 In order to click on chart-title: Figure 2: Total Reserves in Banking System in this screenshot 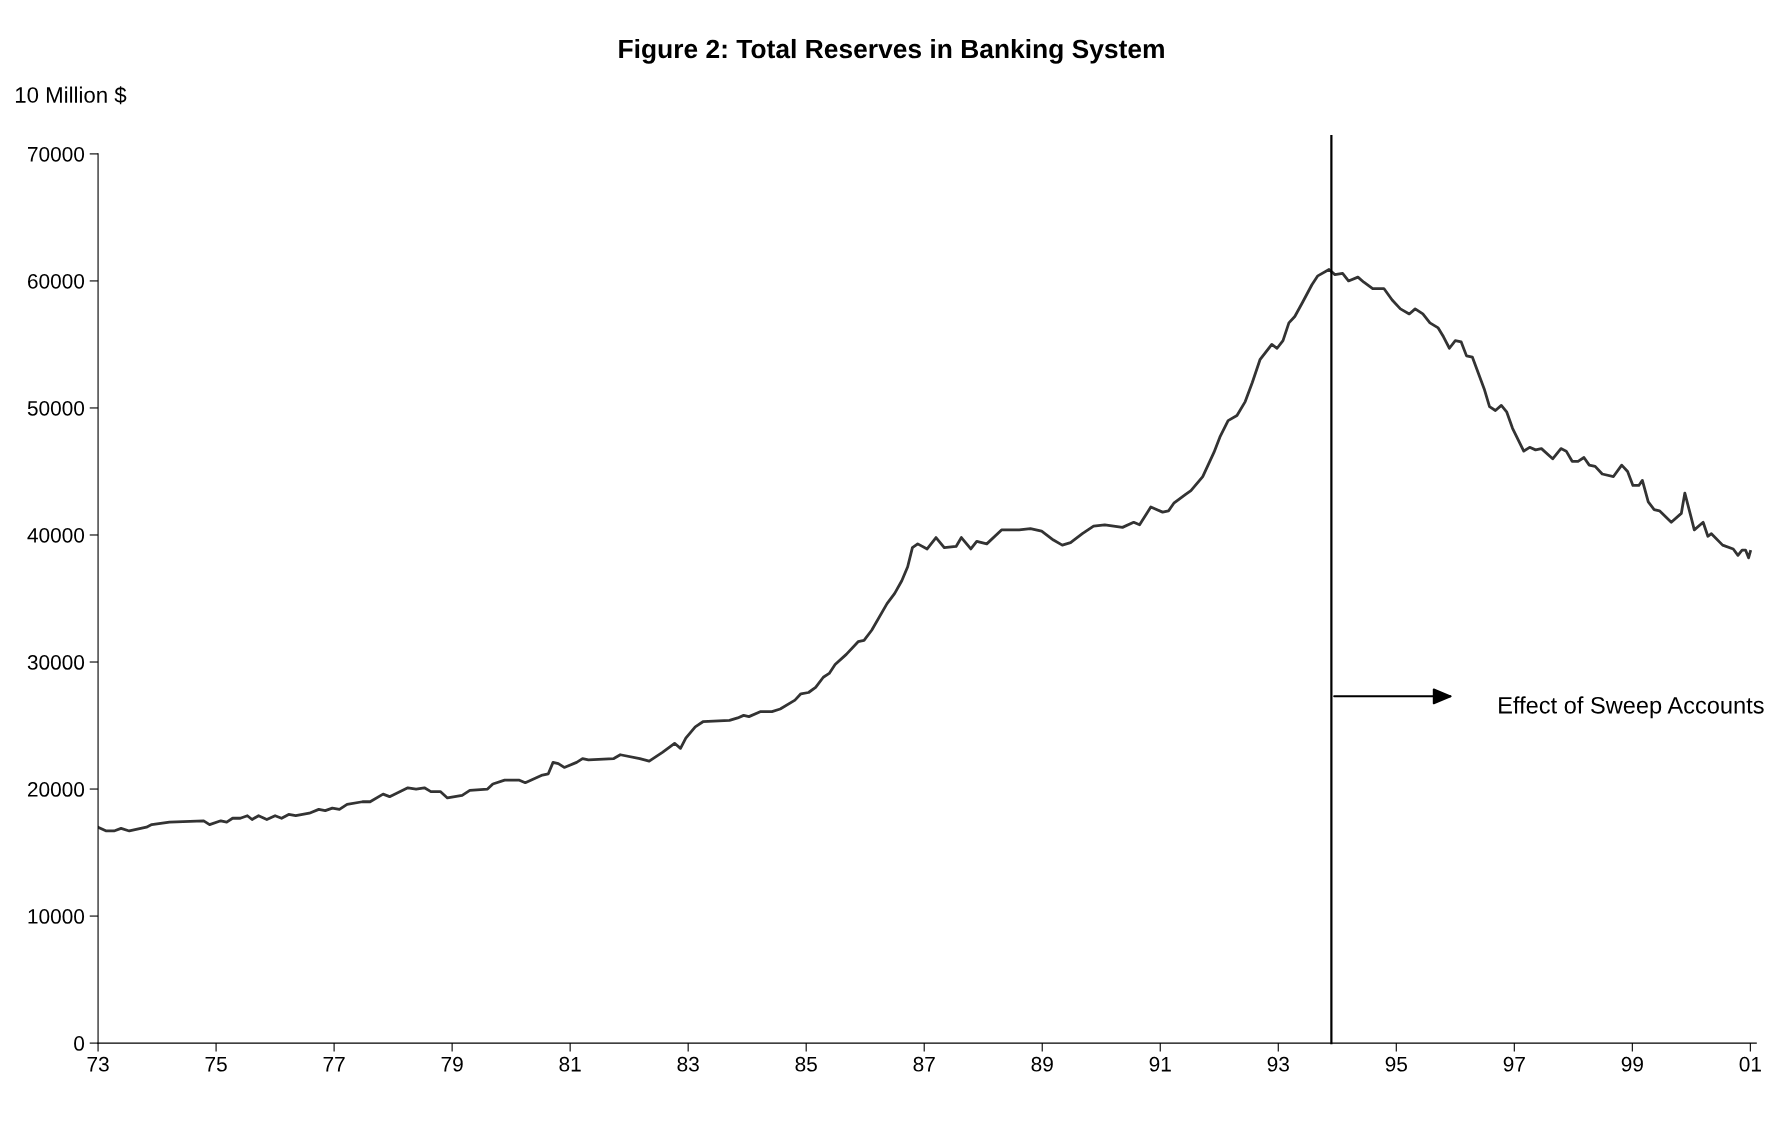, I will do `click(891, 51)`.